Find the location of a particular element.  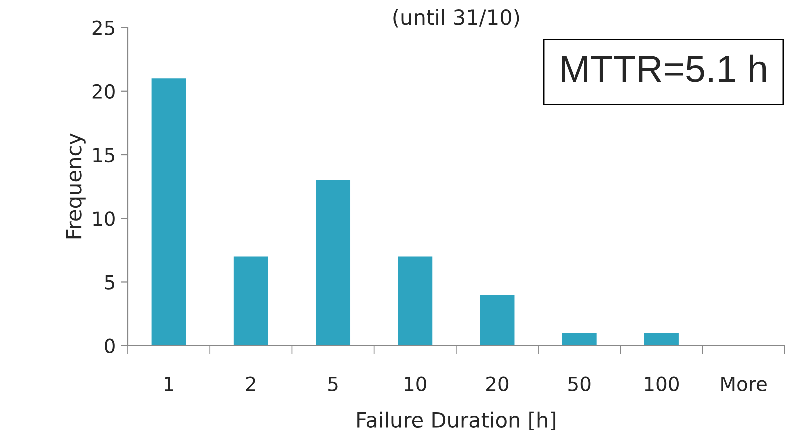

x-tick-label: 2 is located at coordinates (251, 384).